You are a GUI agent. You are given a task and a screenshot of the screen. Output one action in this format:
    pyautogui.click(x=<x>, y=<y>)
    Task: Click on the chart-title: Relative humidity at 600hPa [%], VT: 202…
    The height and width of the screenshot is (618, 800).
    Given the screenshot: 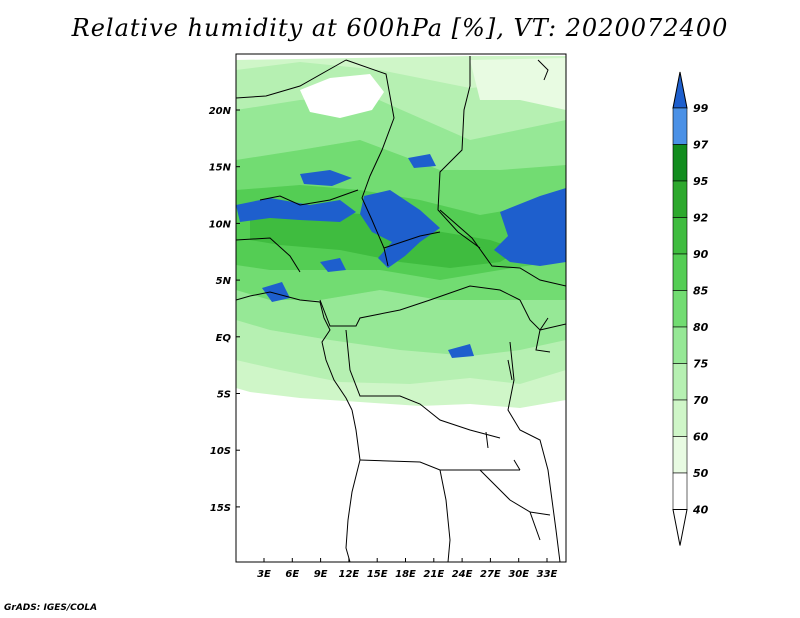 What is the action you would take?
    pyautogui.click(x=400, y=28)
    